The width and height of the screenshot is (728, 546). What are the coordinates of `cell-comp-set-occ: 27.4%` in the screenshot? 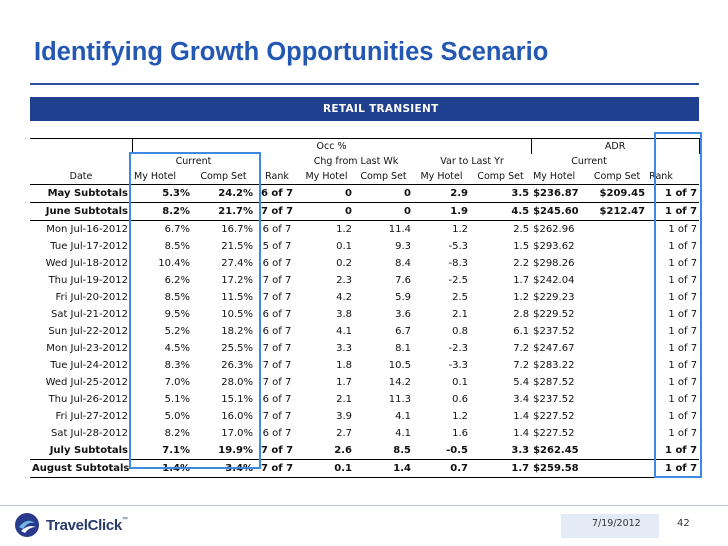 It's located at (237, 263).